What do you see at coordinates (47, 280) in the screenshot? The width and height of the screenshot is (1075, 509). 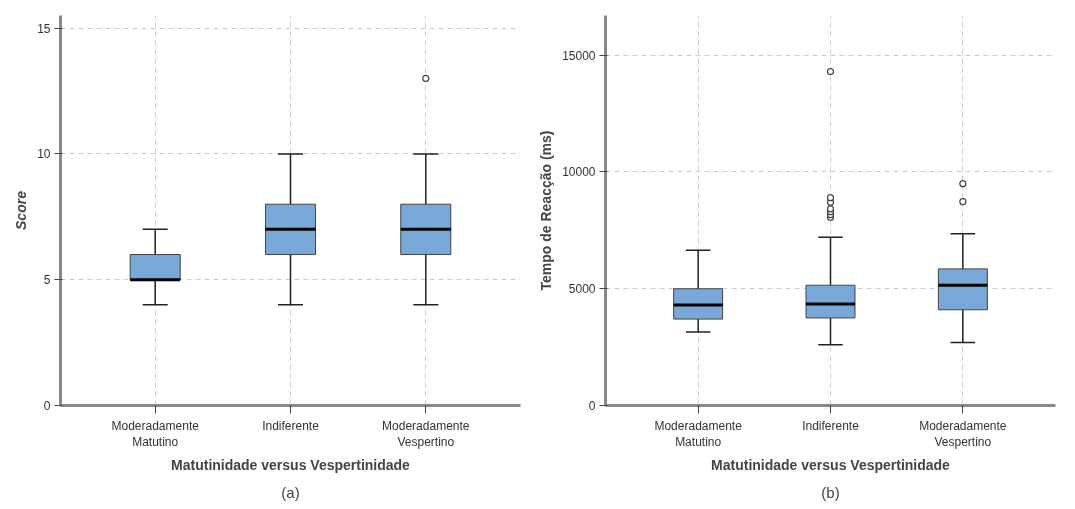 I see `y-tick-label: 5` at bounding box center [47, 280].